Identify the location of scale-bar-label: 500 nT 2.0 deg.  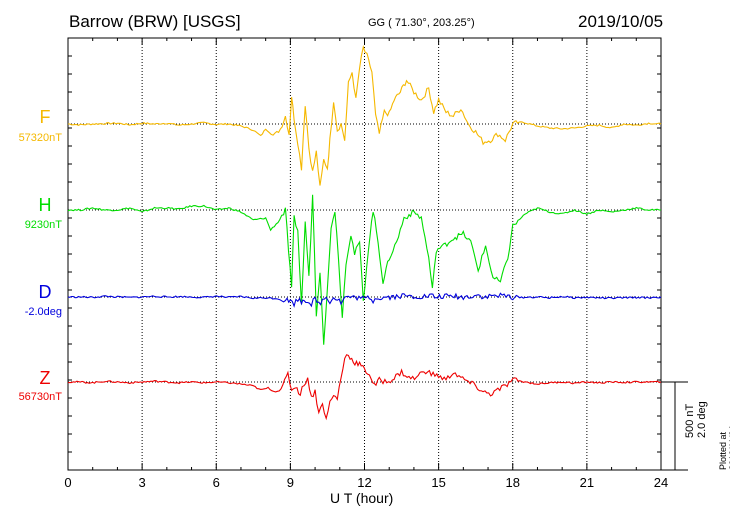
(696, 419).